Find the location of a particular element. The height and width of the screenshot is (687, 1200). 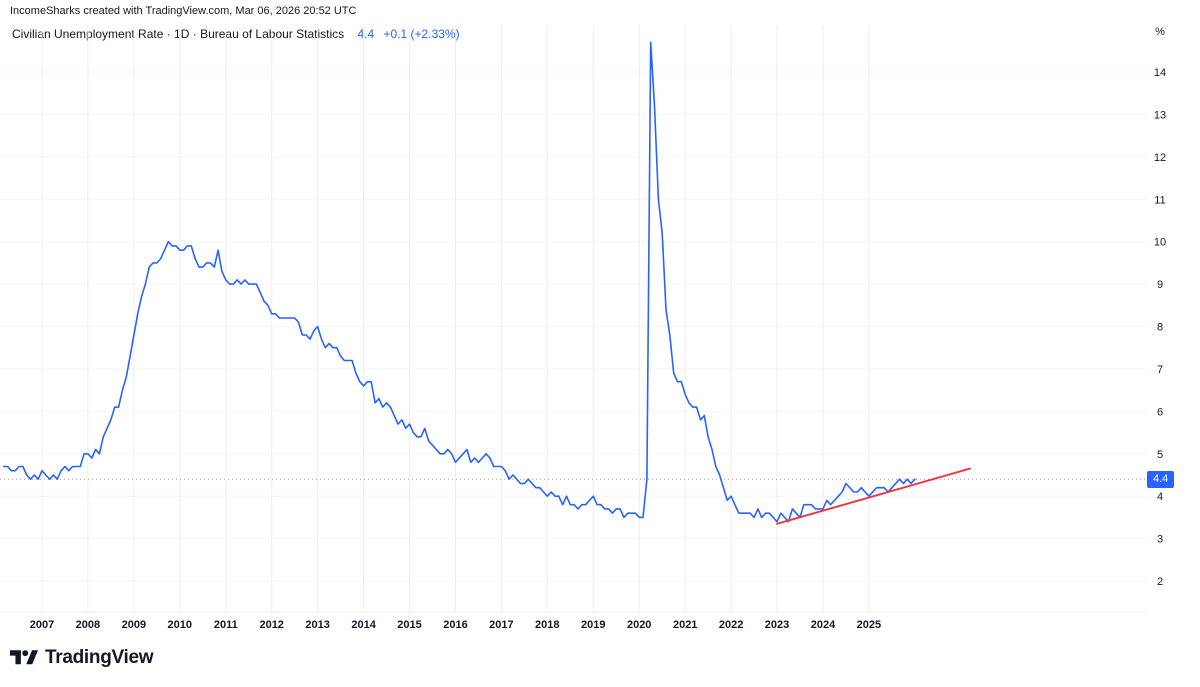

time-scale-tick: 2012 is located at coordinates (271, 625).